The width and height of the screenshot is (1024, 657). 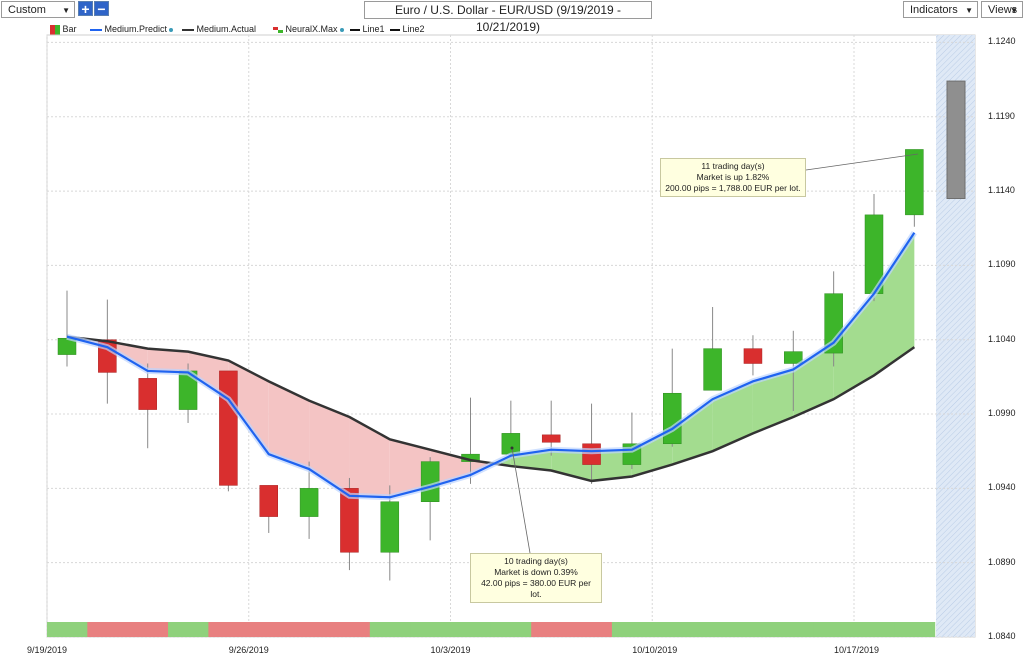 I want to click on indicators-label: Indicators, so click(x=934, y=10).